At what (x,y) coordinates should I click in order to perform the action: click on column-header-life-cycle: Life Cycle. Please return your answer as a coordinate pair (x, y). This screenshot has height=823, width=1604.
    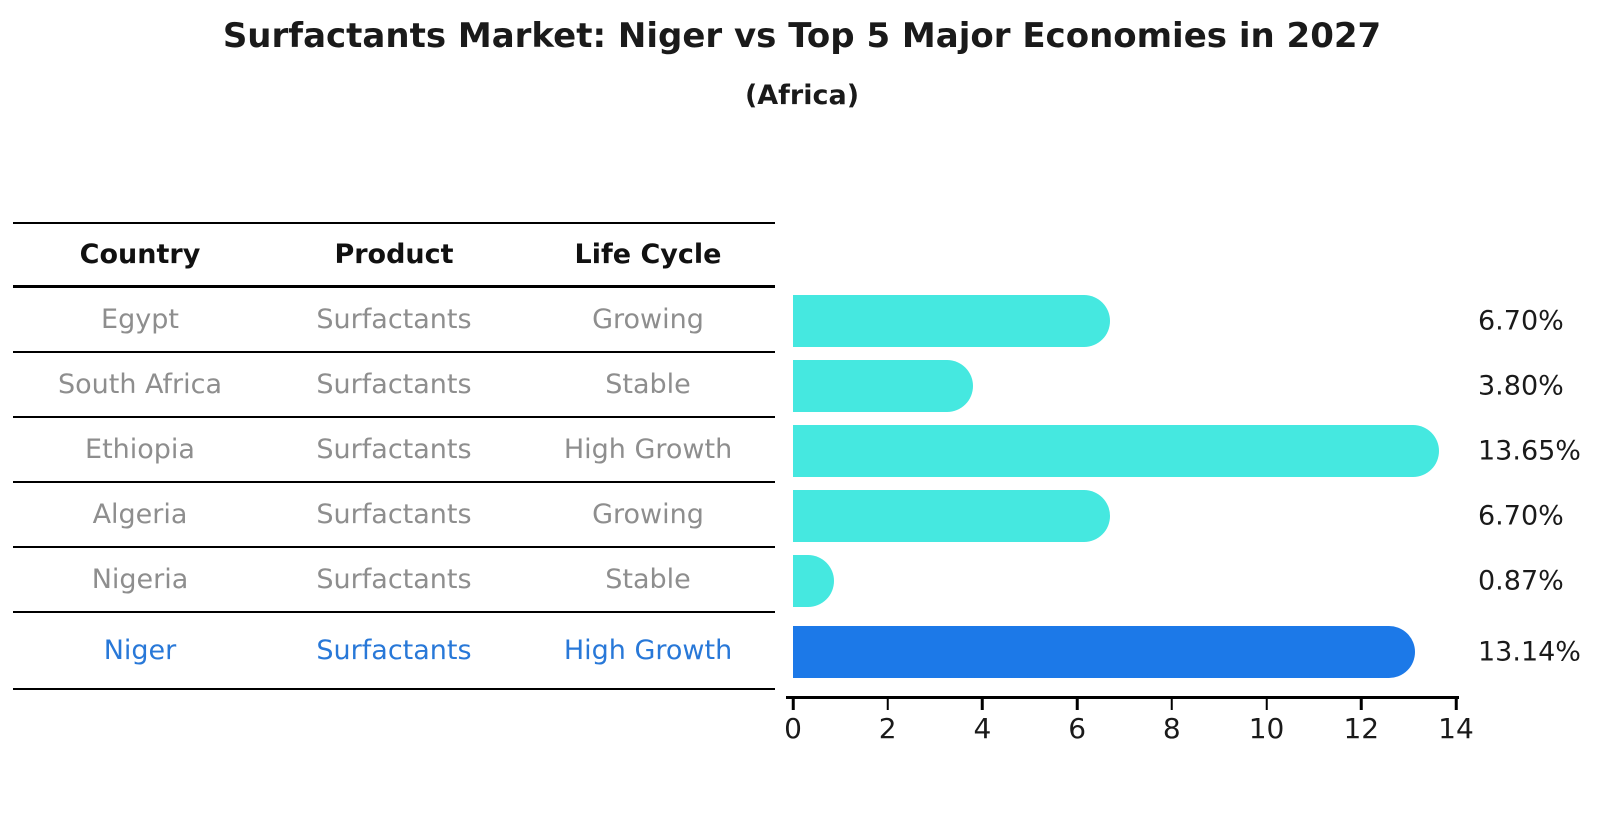
    Looking at the image, I should click on (648, 254).